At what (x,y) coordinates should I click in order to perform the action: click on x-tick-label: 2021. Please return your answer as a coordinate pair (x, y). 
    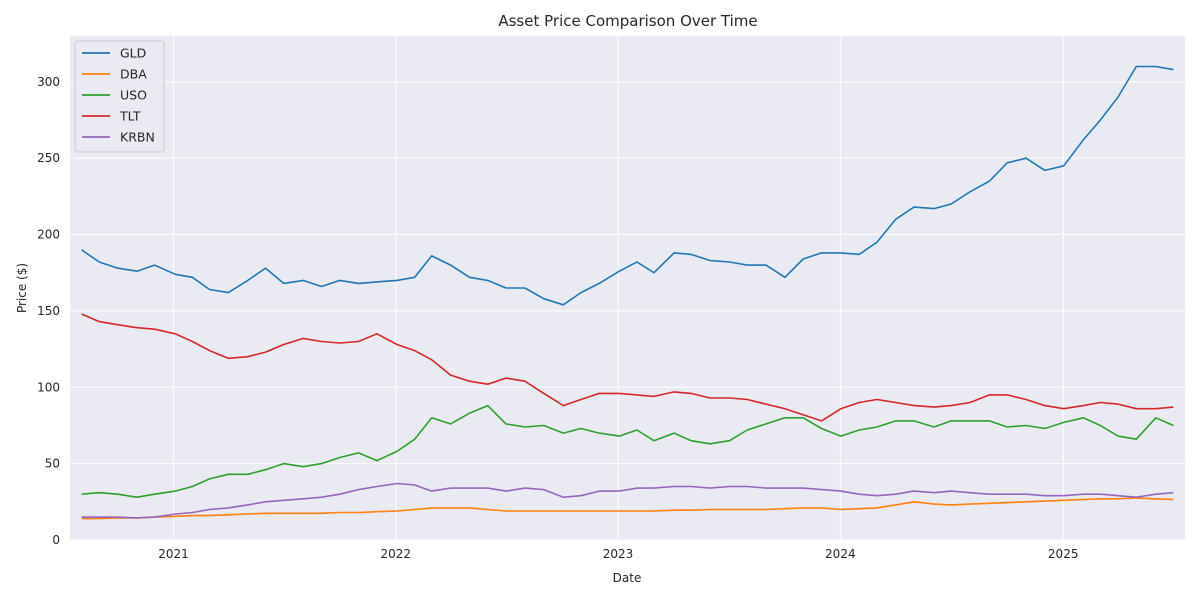
    Looking at the image, I should click on (173, 554).